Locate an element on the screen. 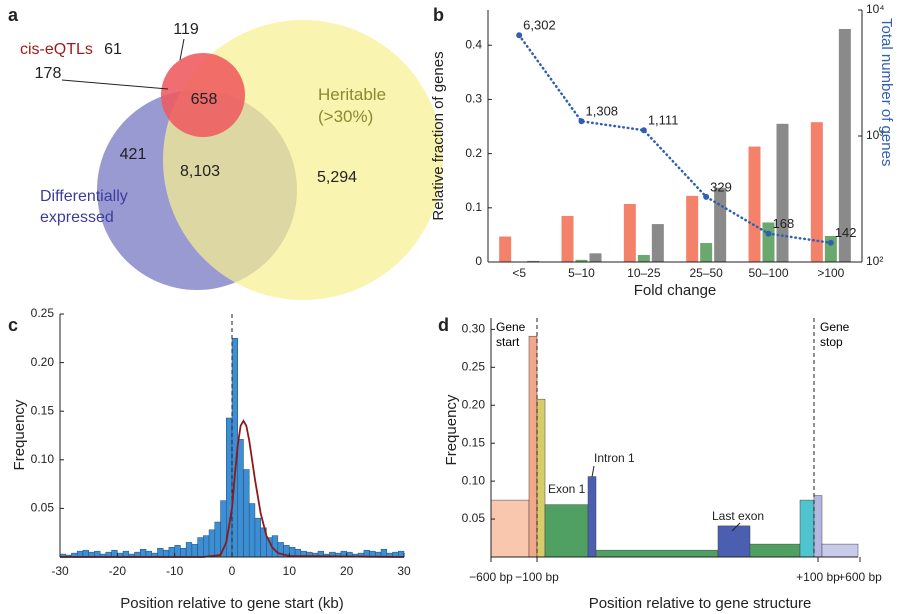 Image resolution: width=900 pixels, height=614 pixels. y2-tick-label: 10⁴ is located at coordinates (875, 9).